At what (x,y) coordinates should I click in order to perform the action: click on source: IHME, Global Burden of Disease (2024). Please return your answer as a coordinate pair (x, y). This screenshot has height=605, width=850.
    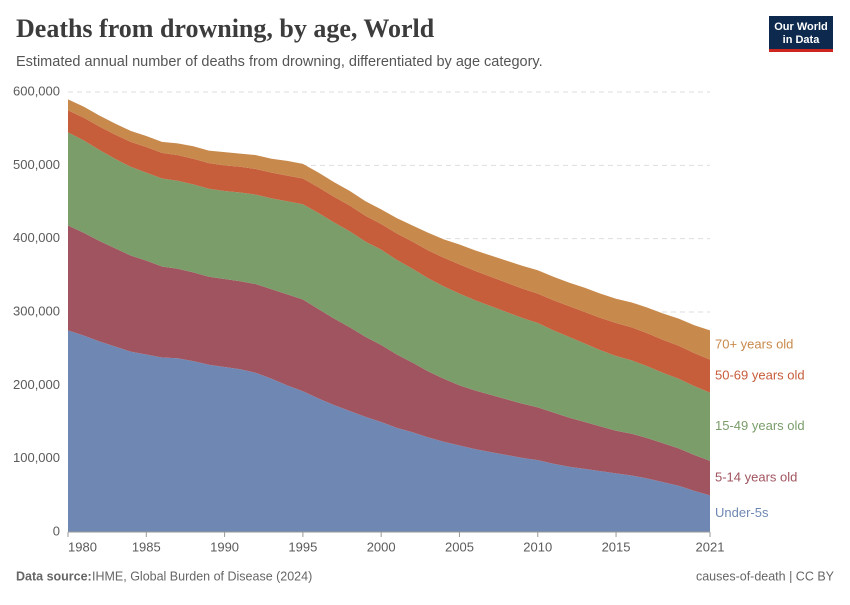
    Looking at the image, I should click on (202, 576).